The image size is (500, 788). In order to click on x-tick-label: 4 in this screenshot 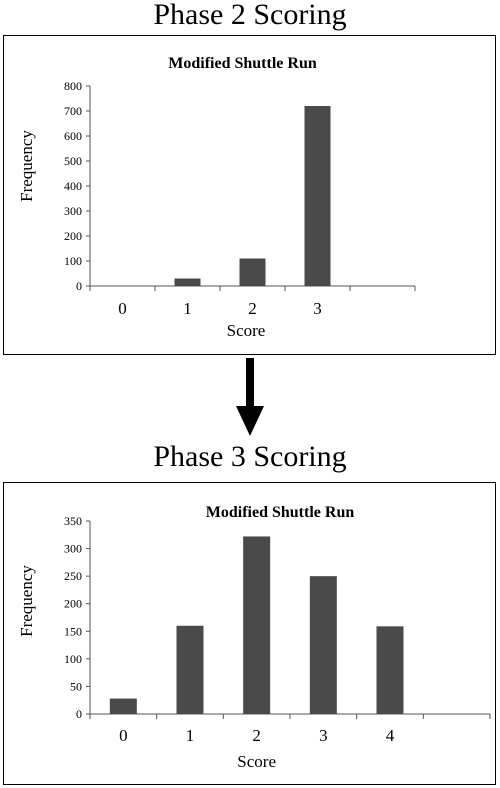, I will do `click(390, 735)`.